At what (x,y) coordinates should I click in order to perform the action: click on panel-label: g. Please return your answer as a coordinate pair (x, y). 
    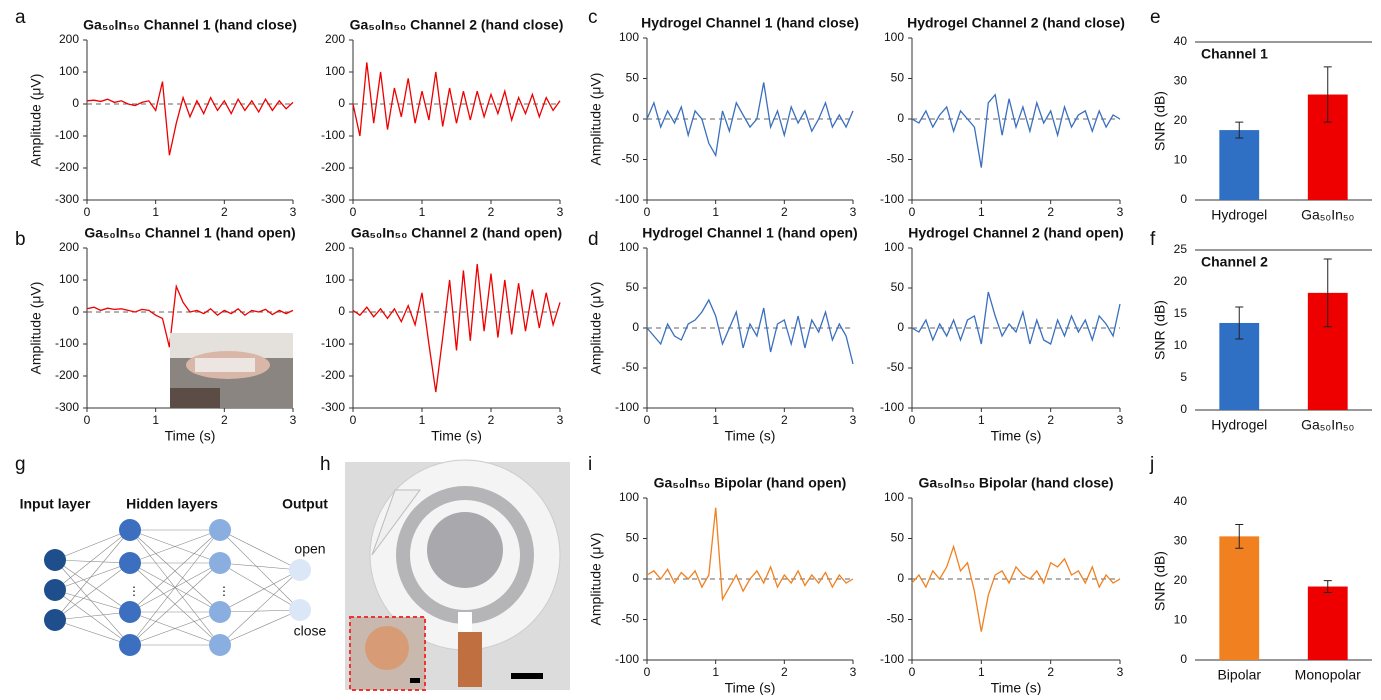
    Looking at the image, I should click on (20, 464).